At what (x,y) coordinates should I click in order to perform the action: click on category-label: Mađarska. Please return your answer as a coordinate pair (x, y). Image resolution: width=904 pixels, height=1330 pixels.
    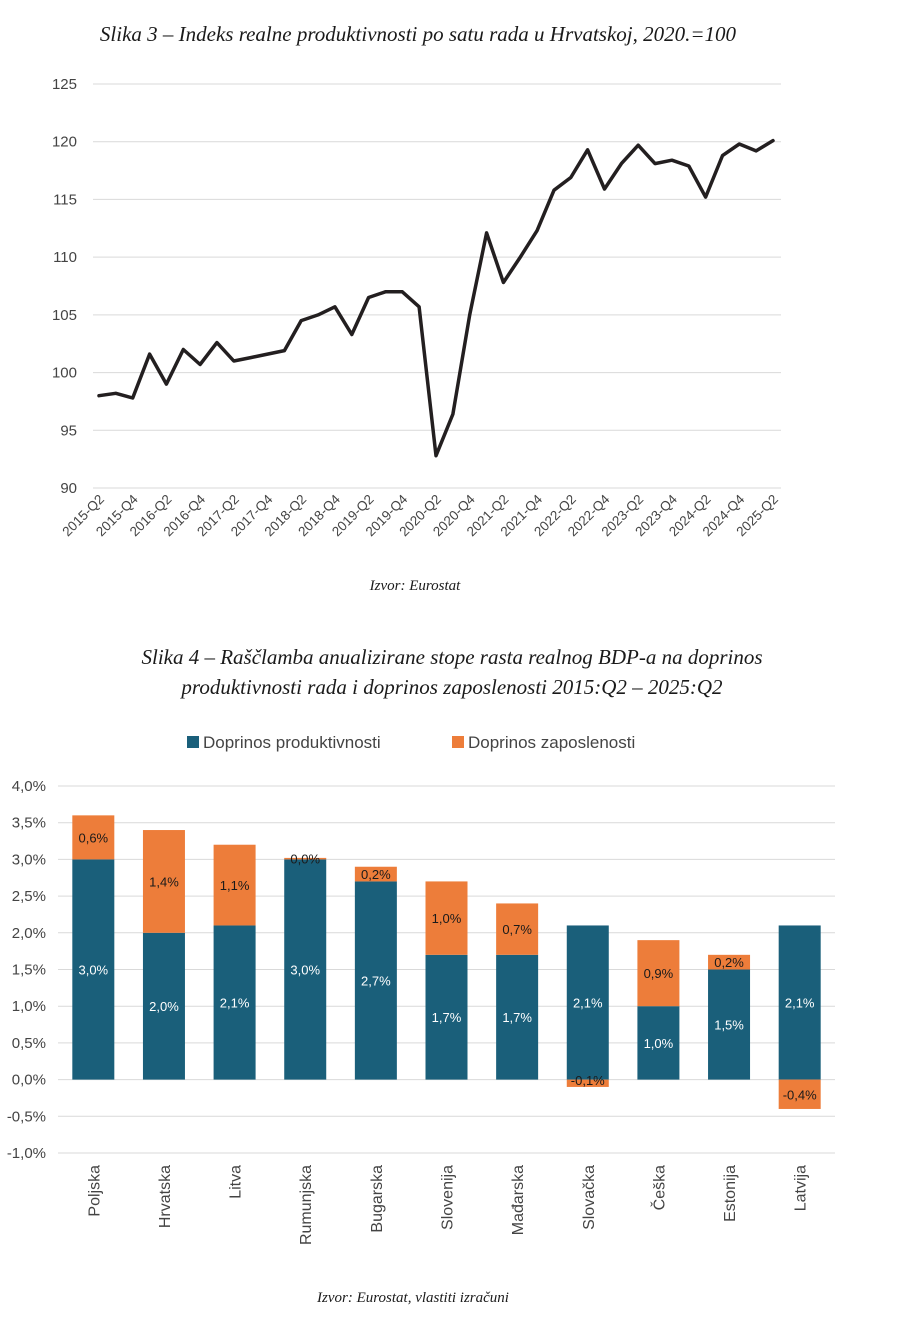
    Looking at the image, I should click on (518, 1200).